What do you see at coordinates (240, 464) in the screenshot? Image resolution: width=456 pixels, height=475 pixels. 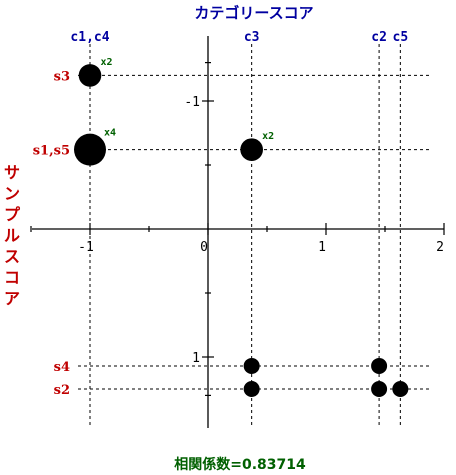 I see `correlation-coefficient-label: 相関係数=0.83714` at bounding box center [240, 464].